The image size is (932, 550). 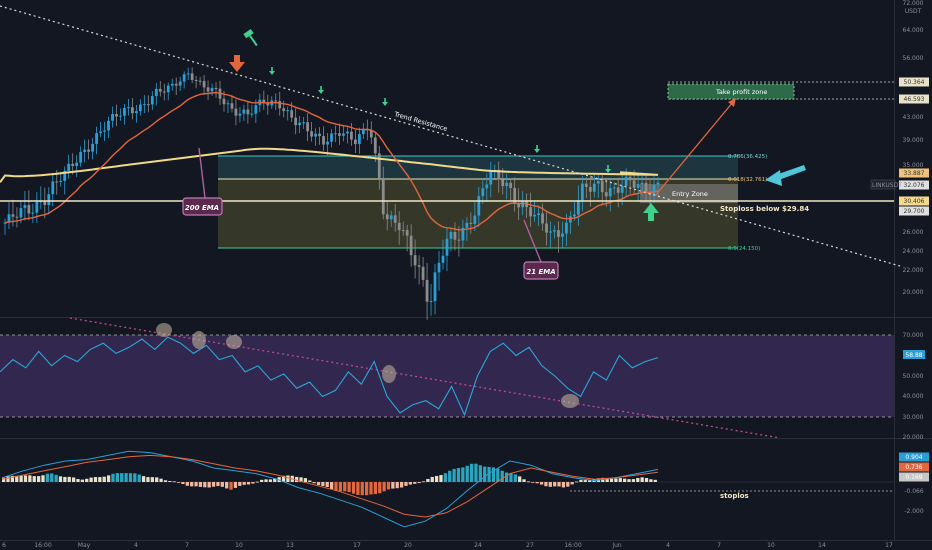 What do you see at coordinates (914, 99) in the screenshot?
I see `price-tag` at bounding box center [914, 99].